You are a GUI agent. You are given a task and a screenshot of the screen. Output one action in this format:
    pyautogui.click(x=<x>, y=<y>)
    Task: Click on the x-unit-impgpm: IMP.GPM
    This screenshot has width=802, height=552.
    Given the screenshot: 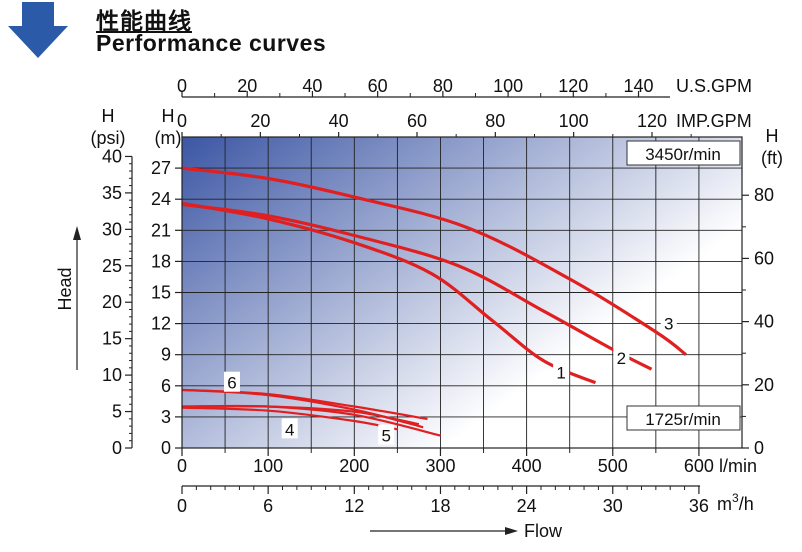 What is the action you would take?
    pyautogui.click(x=714, y=121)
    